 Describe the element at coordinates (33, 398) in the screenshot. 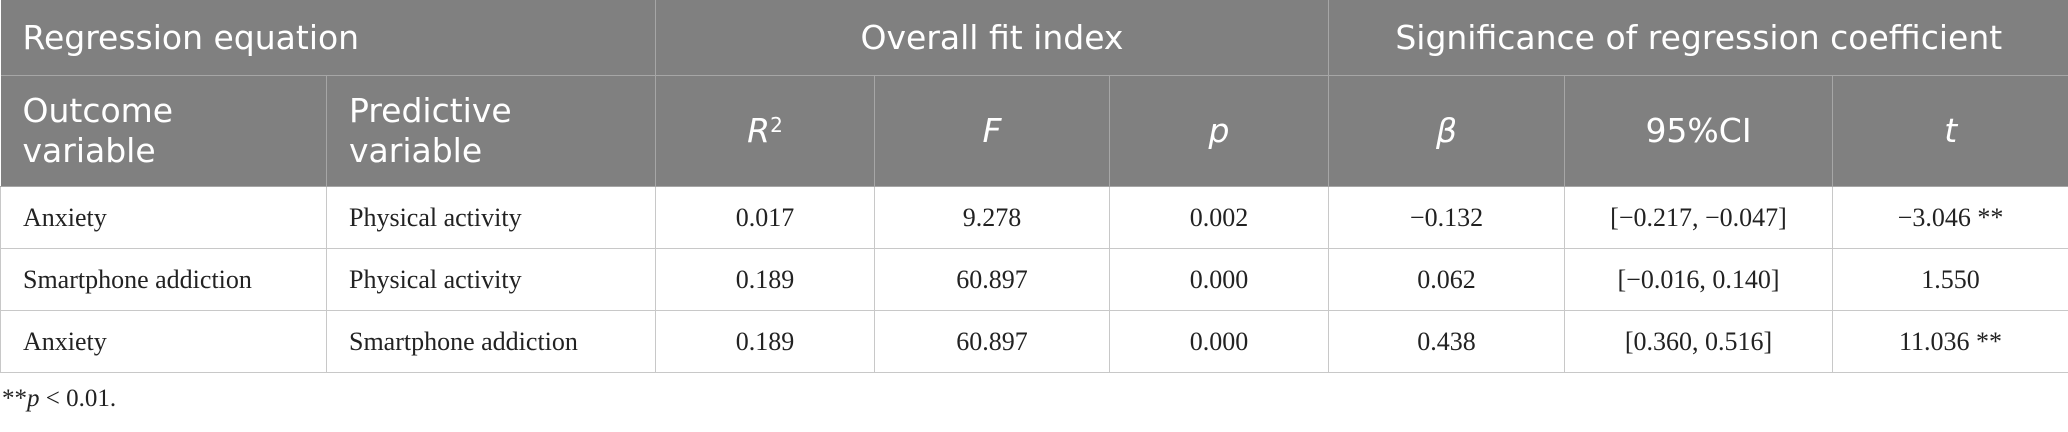

I see `footnote-symbol: p` at that location.